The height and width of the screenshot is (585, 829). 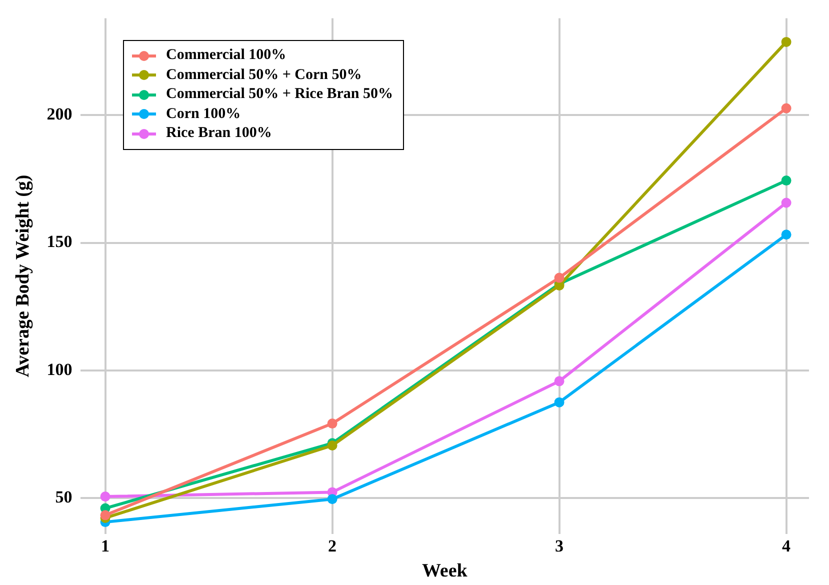 I want to click on legend-label: Commercial 50% + Rice Bran 50%, so click(x=279, y=95).